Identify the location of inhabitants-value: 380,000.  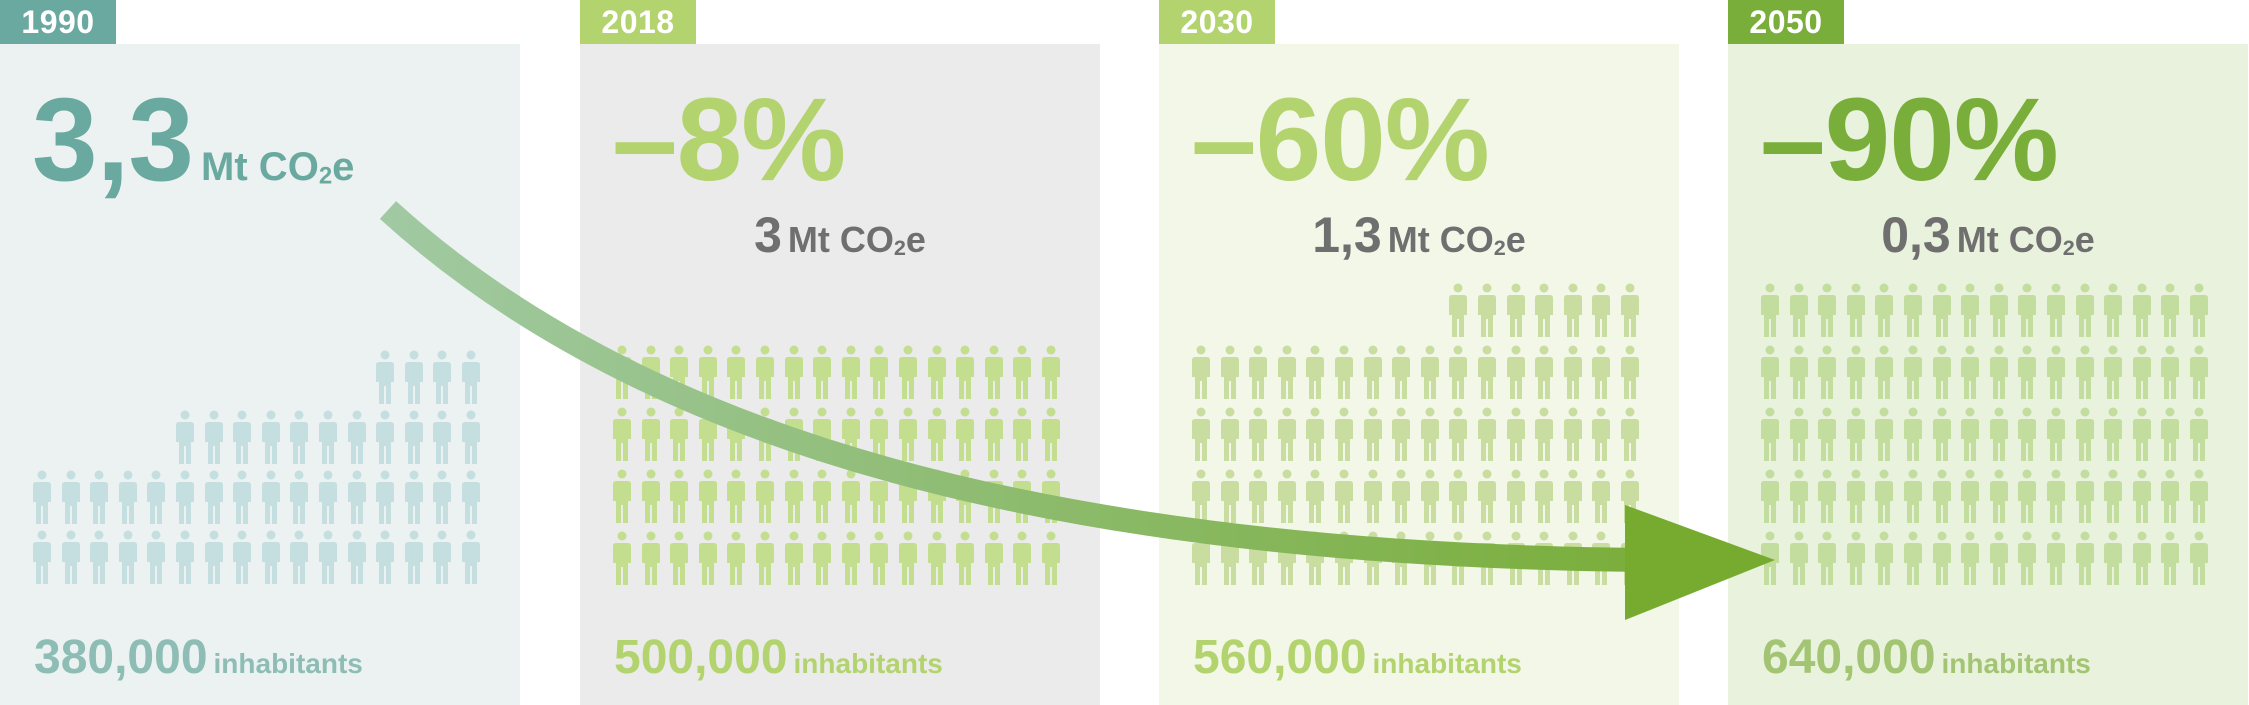
(121, 657).